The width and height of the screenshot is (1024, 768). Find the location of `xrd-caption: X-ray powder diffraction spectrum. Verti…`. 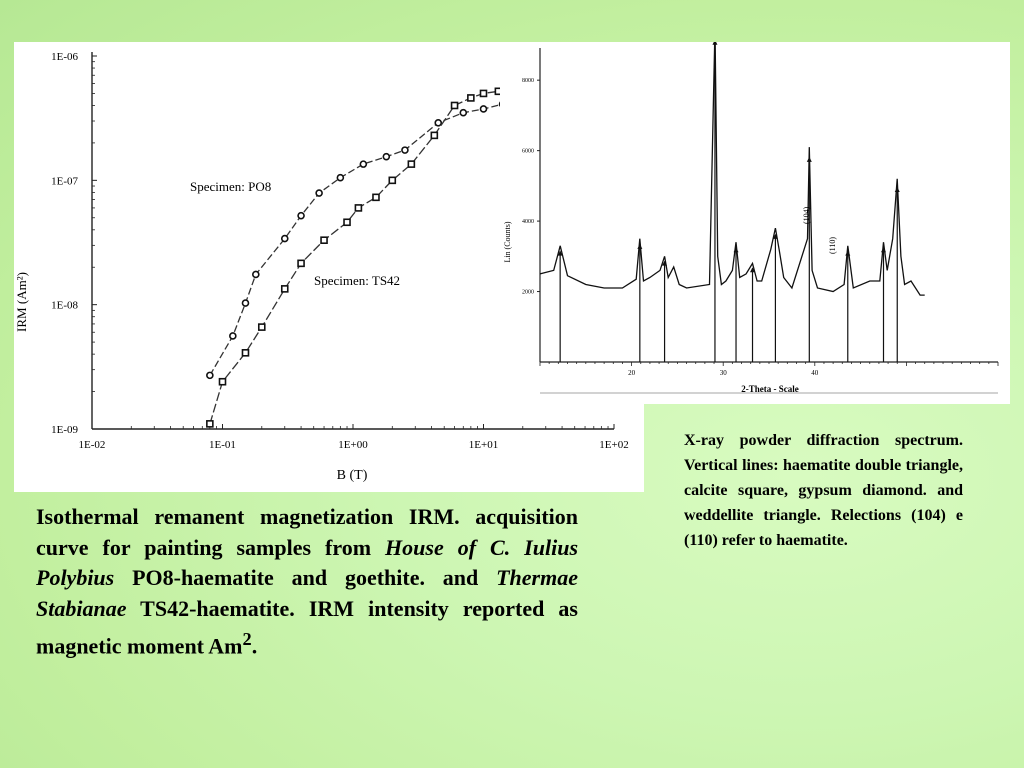

xrd-caption: X-ray powder diffraction spectrum. Verti… is located at coordinates (823, 490).